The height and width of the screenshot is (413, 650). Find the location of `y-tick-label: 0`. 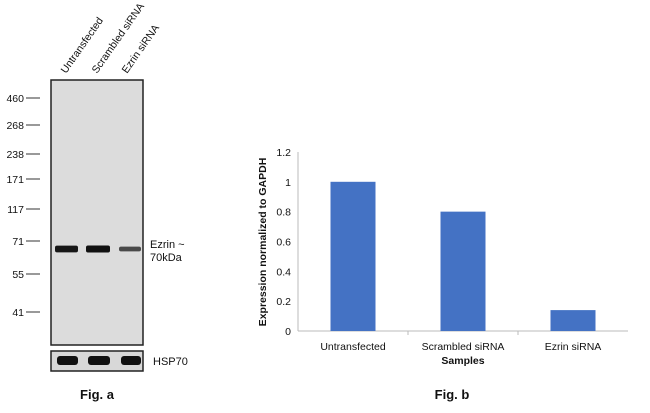

y-tick-label: 0 is located at coordinates (288, 332).